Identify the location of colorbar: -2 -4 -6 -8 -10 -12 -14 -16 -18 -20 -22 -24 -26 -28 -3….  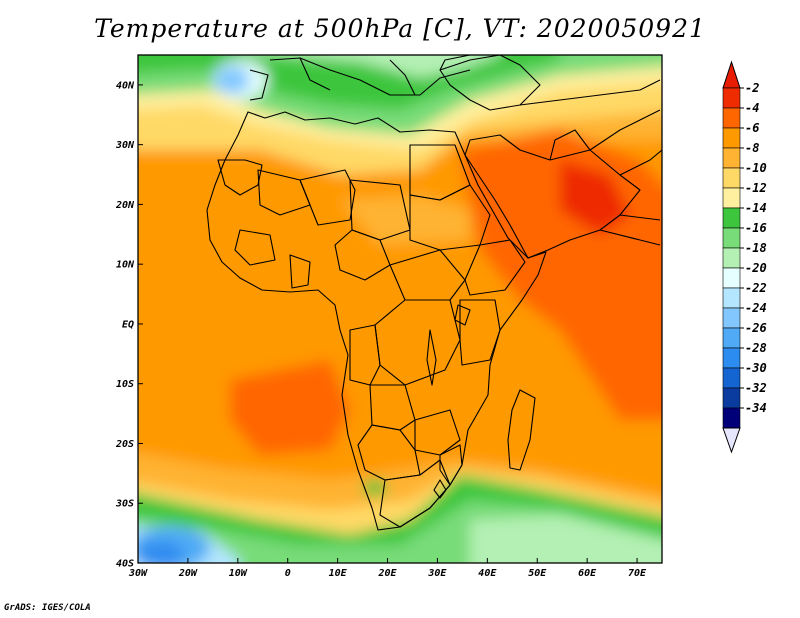
(744, 257).